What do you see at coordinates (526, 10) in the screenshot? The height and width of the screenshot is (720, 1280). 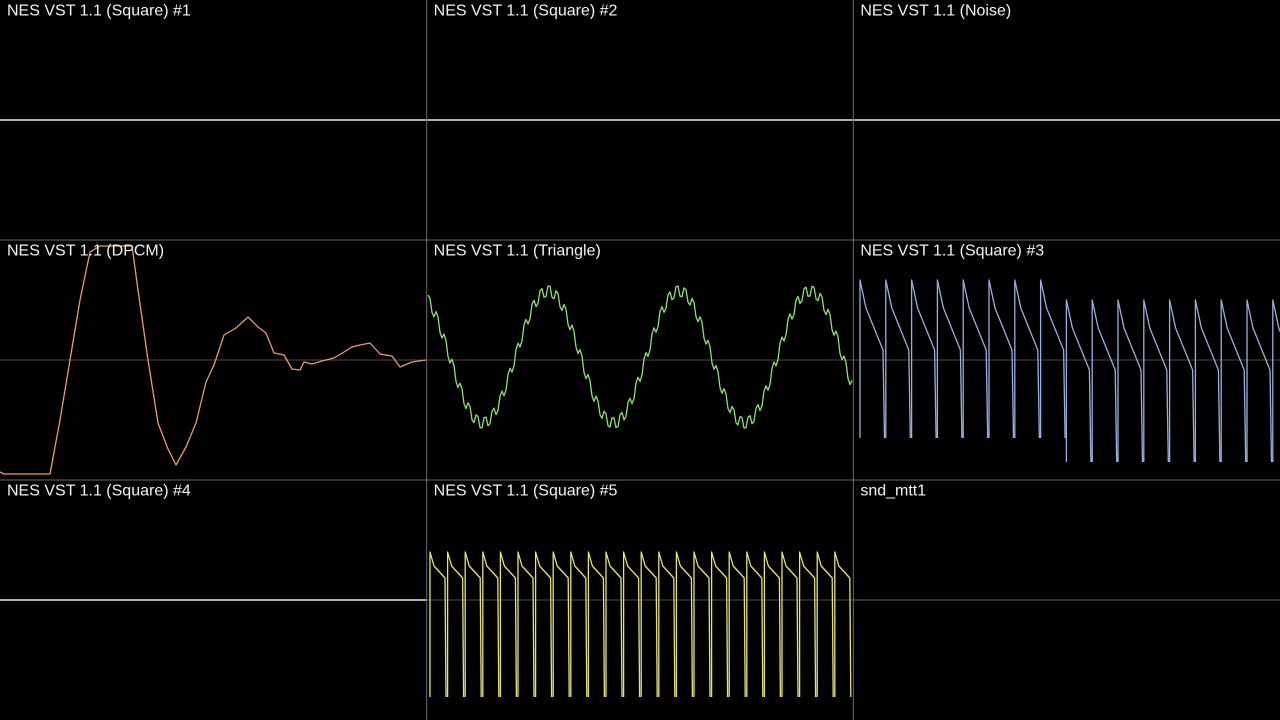 I see `channel-label: NES VST 1.1 (Square) #2` at bounding box center [526, 10].